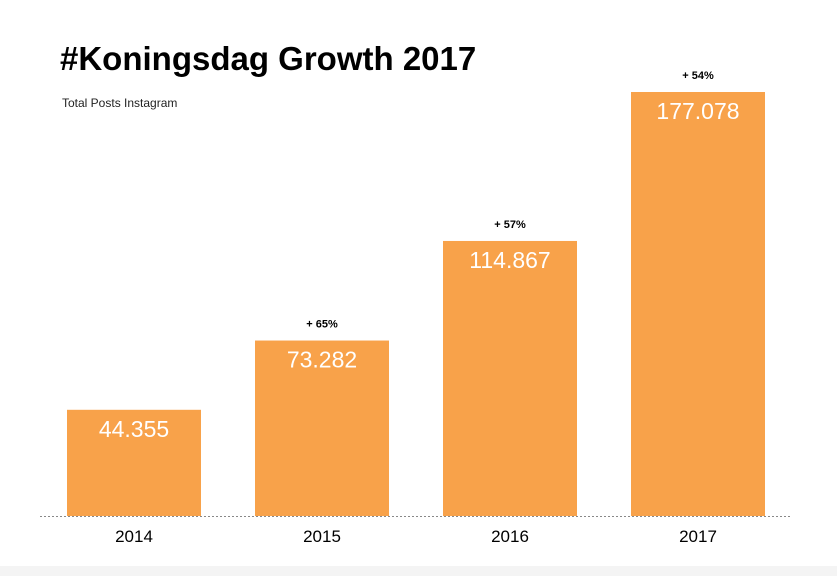 The image size is (837, 576). I want to click on x-tick-label-2015: 2015, so click(322, 536).